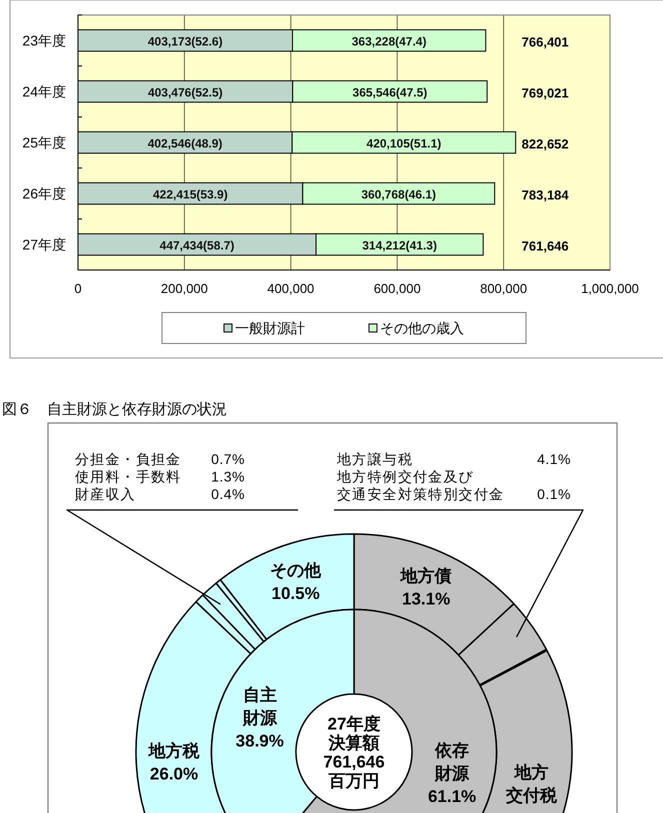 This screenshot has width=663, height=813. I want to click on slice-label: その他, so click(296, 570).